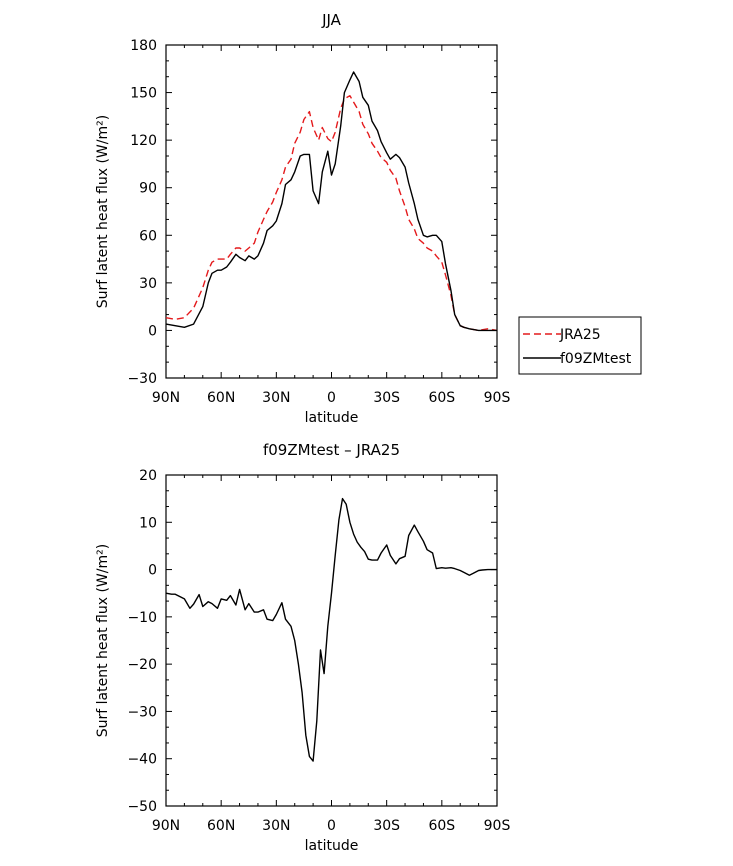  I want to click on y-tick-label: 60, so click(148, 236).